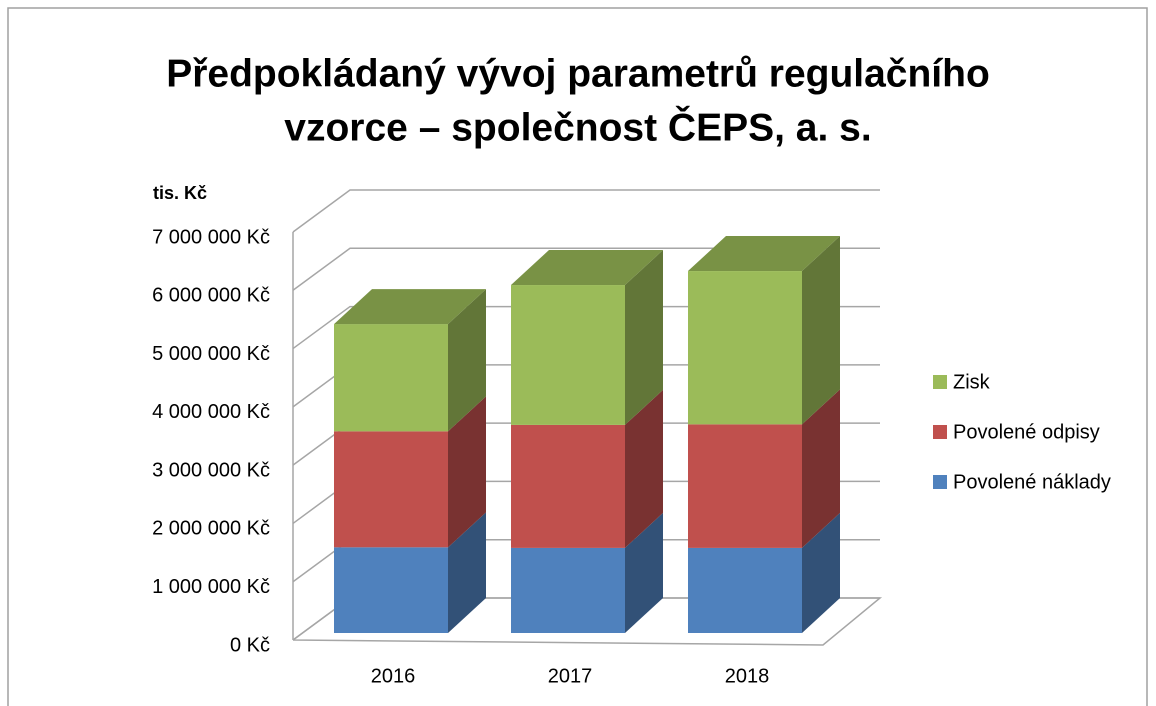 The width and height of the screenshot is (1156, 706). Describe the element at coordinates (570, 676) in the screenshot. I see `x-tick-label: 2017` at that location.